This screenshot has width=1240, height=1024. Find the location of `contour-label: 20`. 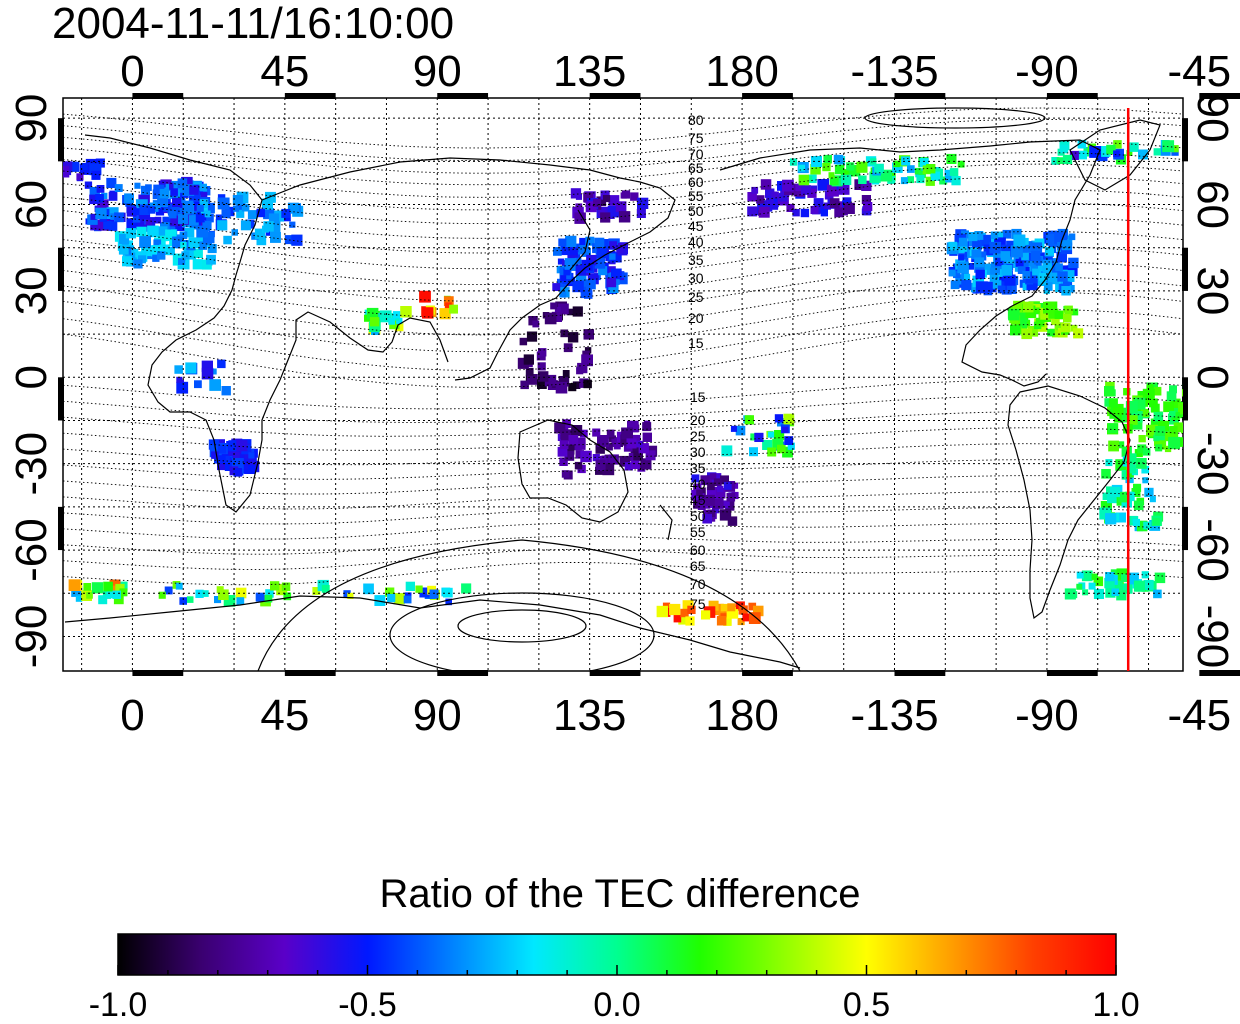

contour-label: 20 is located at coordinates (696, 318).